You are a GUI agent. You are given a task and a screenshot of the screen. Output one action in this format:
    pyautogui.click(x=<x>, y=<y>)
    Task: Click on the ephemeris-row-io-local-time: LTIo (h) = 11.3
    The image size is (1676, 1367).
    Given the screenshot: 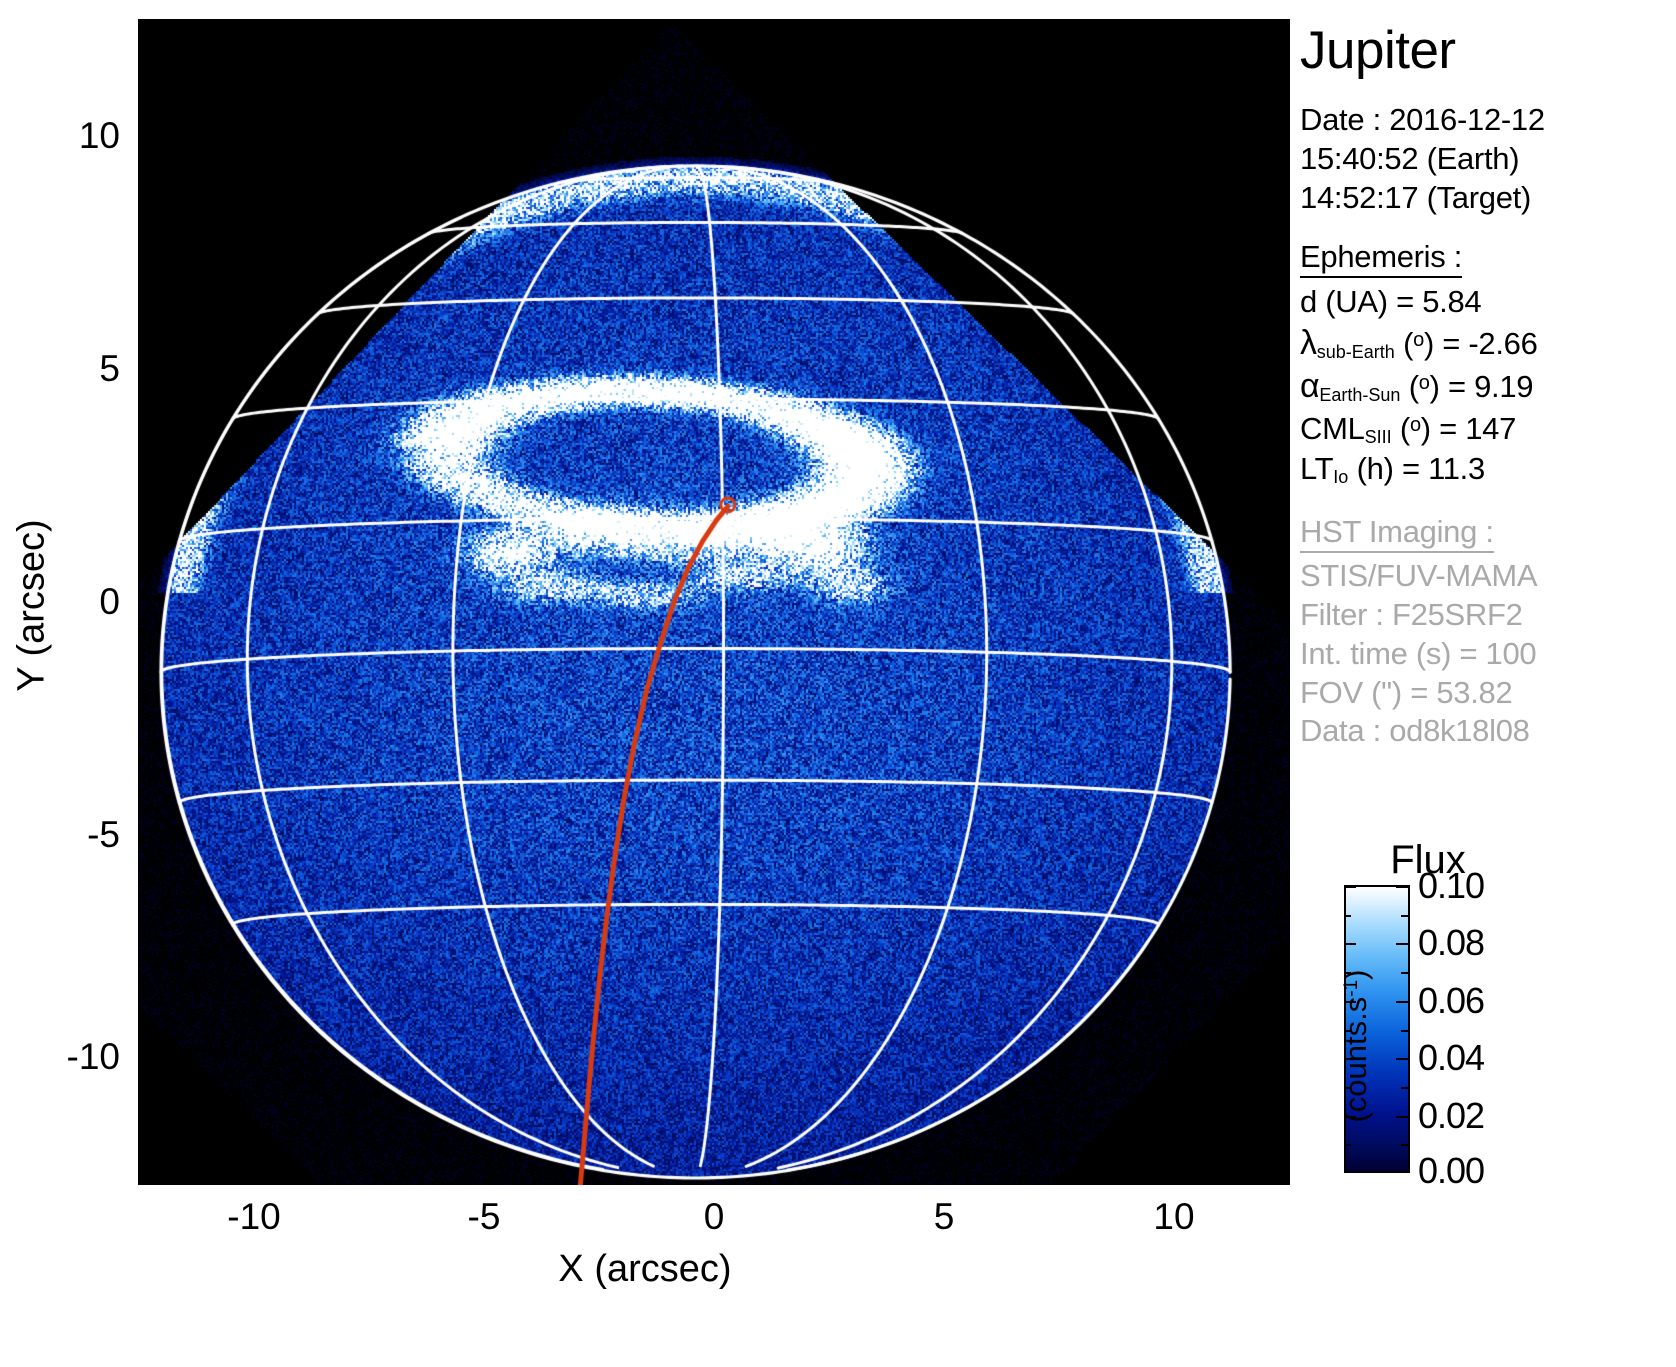 What is the action you would take?
    pyautogui.click(x=1392, y=468)
    